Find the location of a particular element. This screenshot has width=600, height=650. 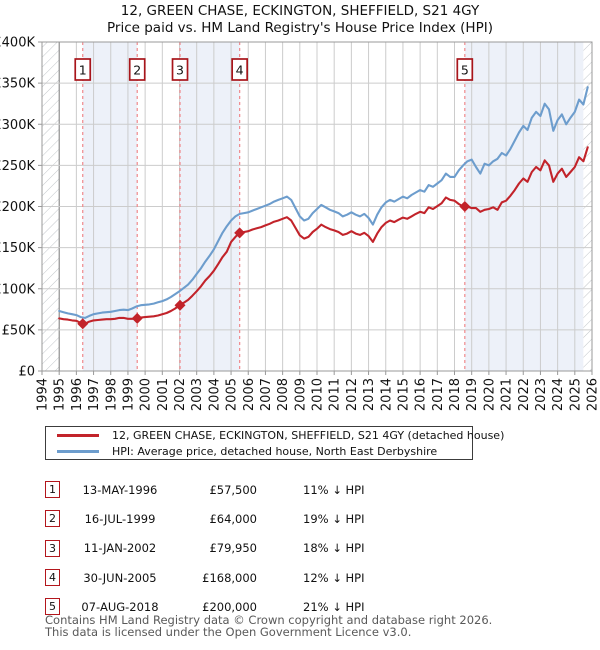

x-tick-label-1994: 1994 is located at coordinates (43, 394).